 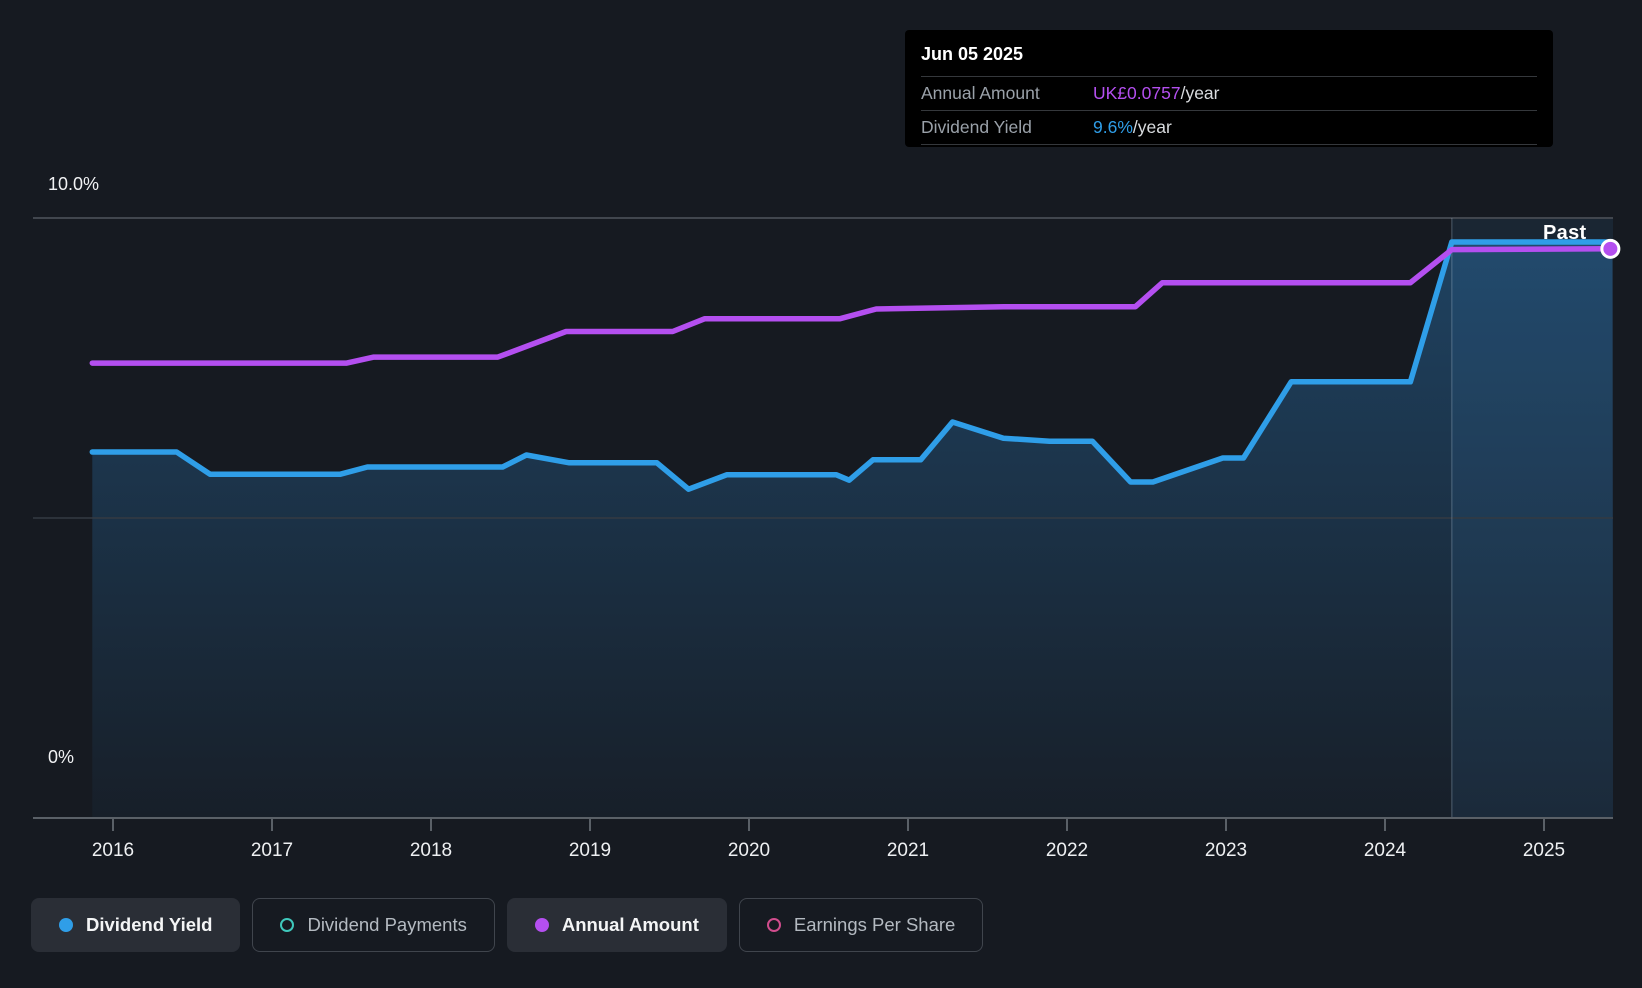 I want to click on x-axis-label: 2017, so click(x=272, y=850).